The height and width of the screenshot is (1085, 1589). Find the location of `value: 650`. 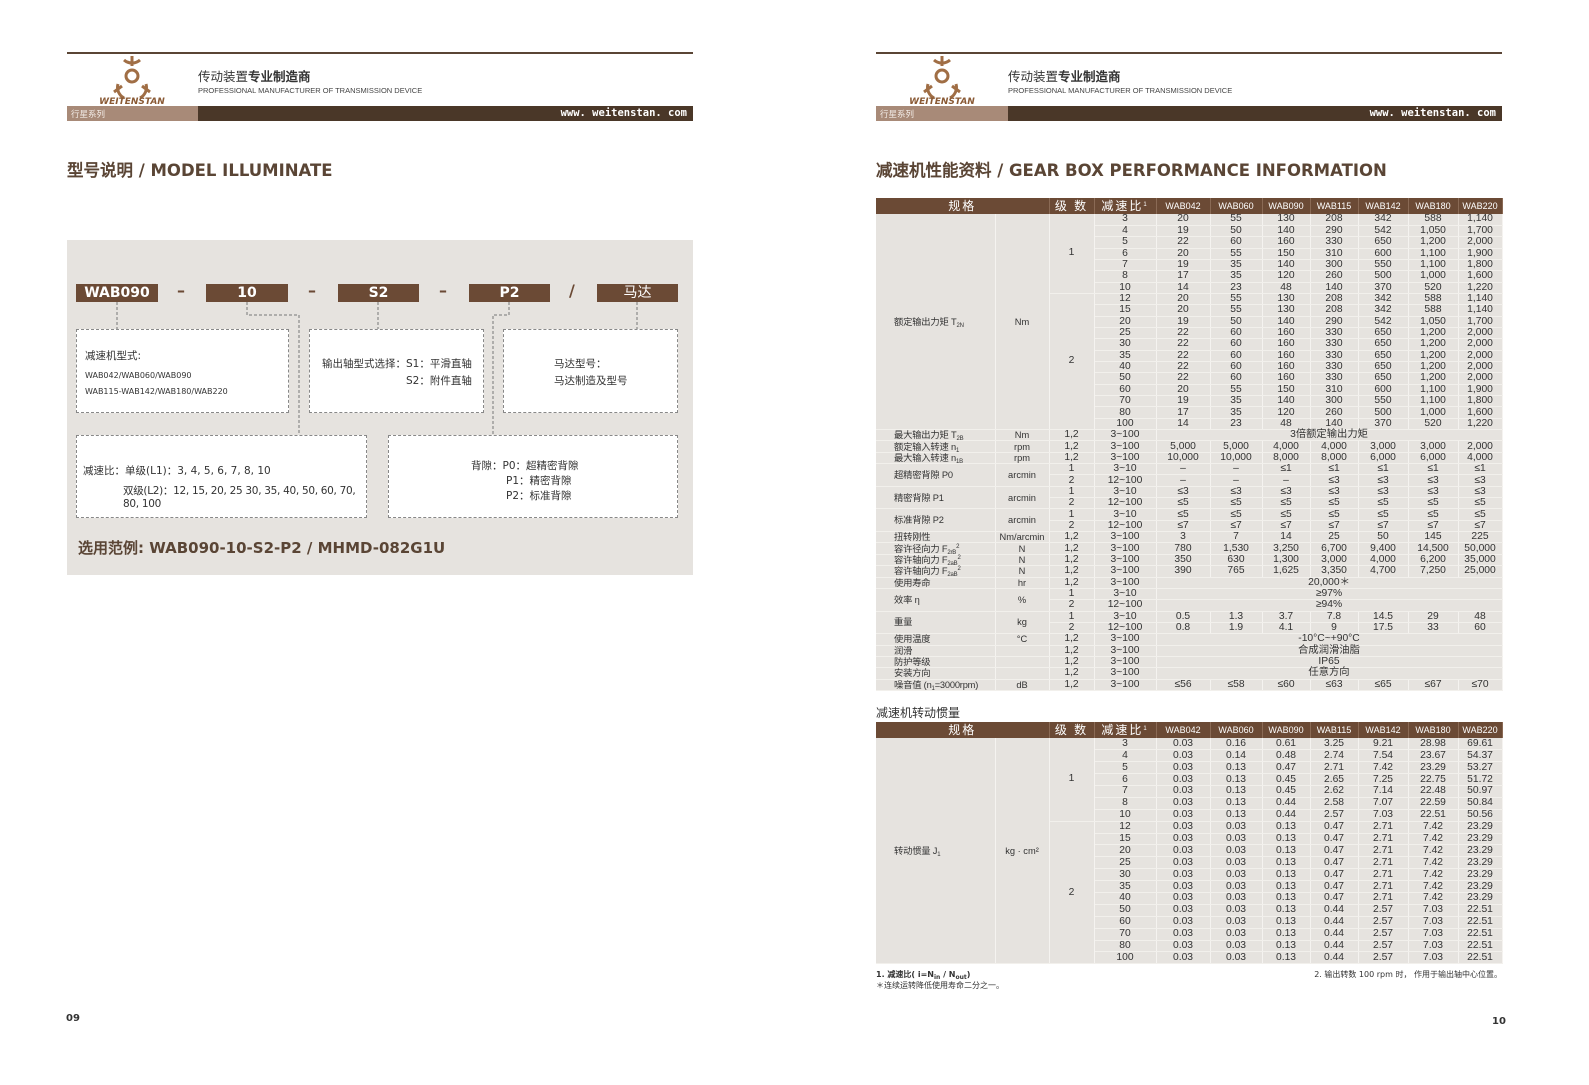

value: 650 is located at coordinates (1383, 379).